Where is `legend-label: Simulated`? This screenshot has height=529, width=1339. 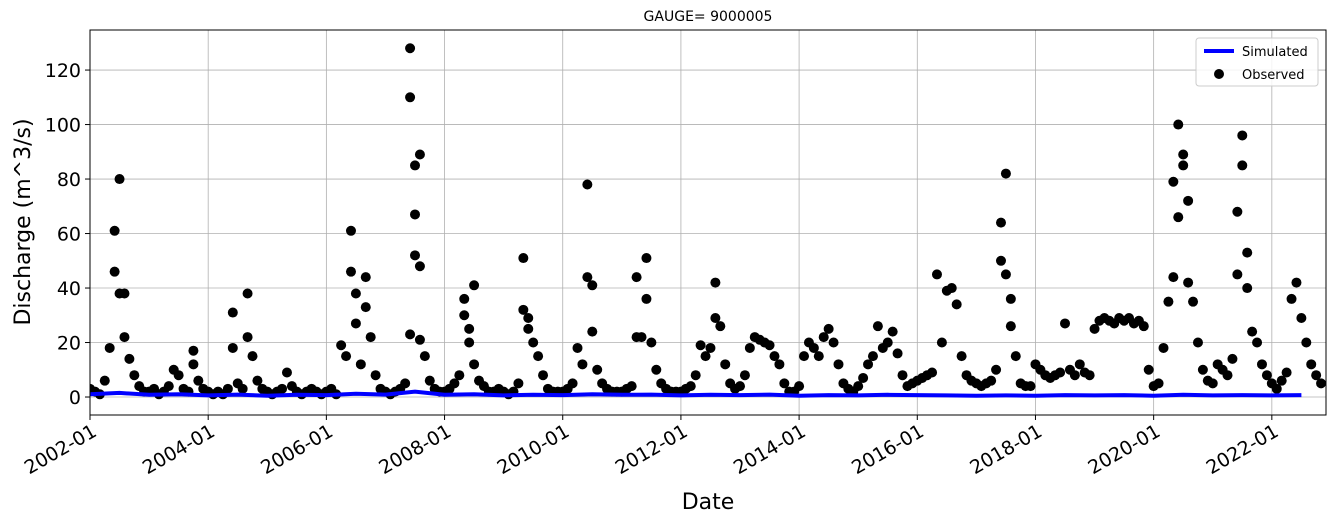
legend-label: Simulated is located at coordinates (1275, 52).